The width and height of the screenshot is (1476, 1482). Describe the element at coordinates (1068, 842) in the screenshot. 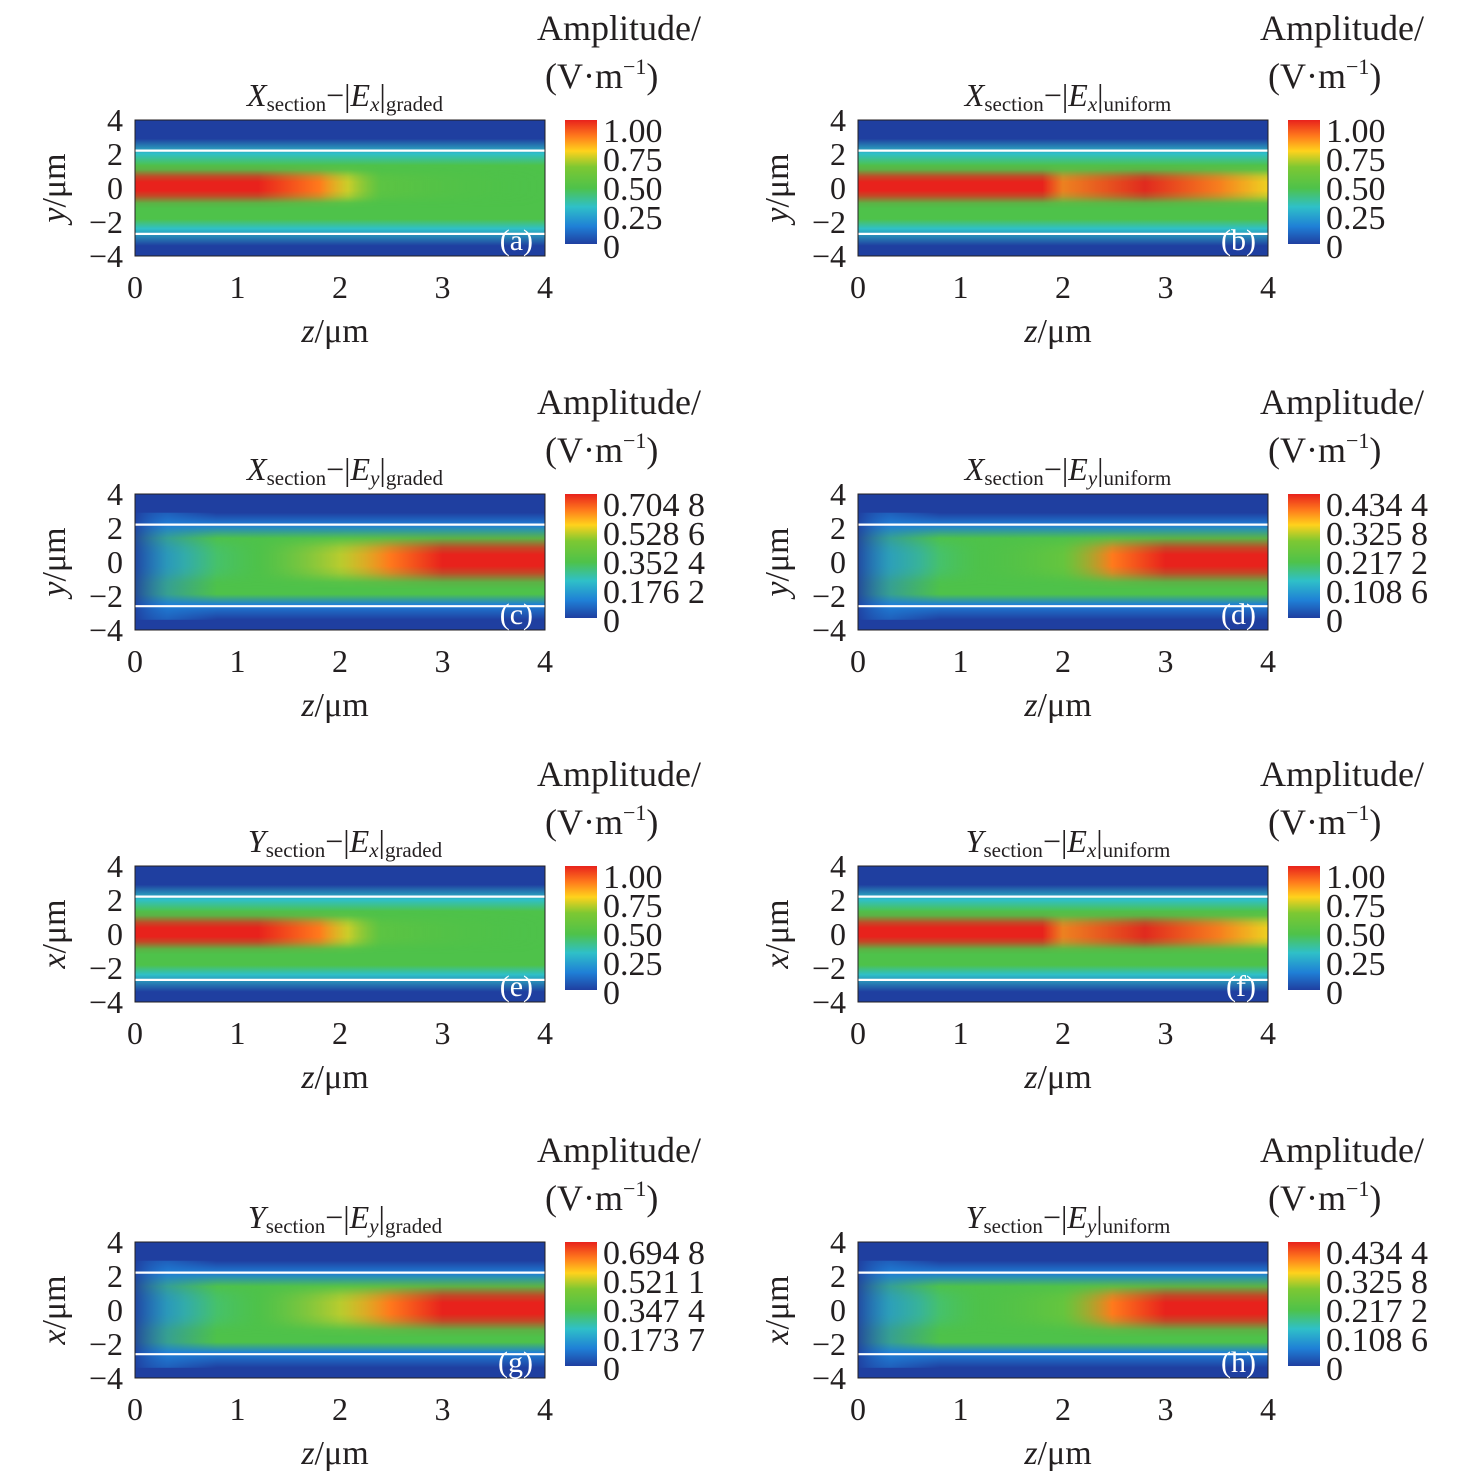

I see `panel-title: Ysection−|Ex|uniform` at that location.